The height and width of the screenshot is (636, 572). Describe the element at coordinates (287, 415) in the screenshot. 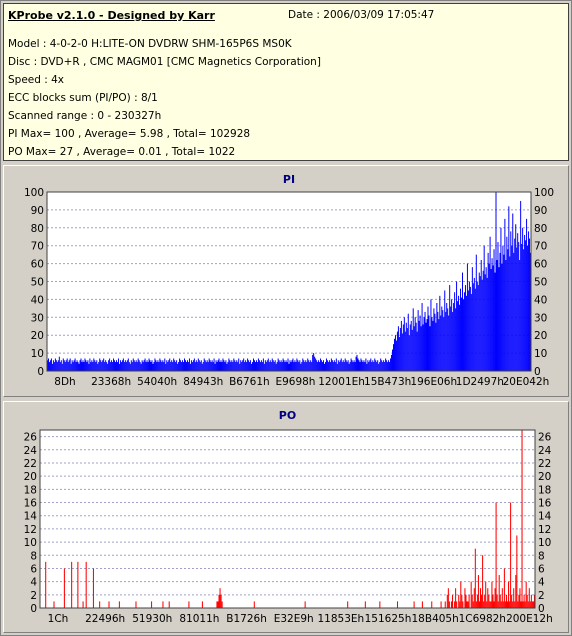

I see `po-chart-title: PO` at that location.